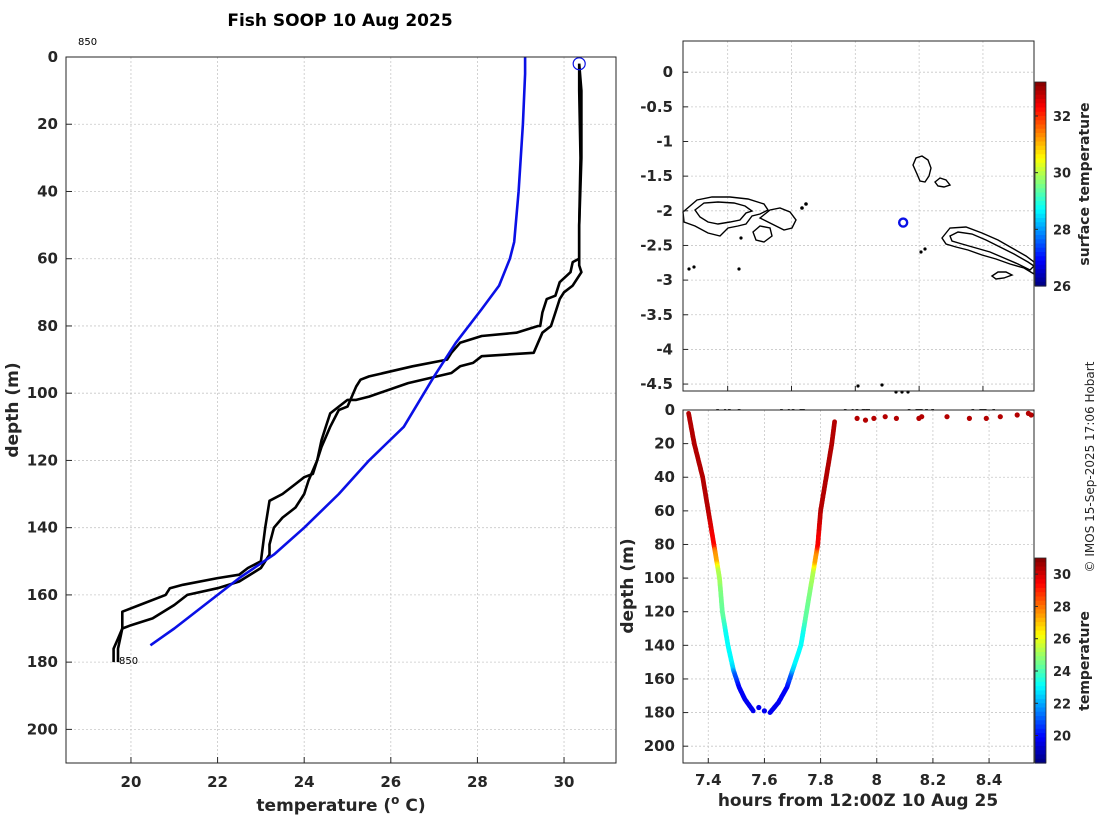 This screenshot has width=1100, height=820. I want to click on location-marker, so click(903, 222).